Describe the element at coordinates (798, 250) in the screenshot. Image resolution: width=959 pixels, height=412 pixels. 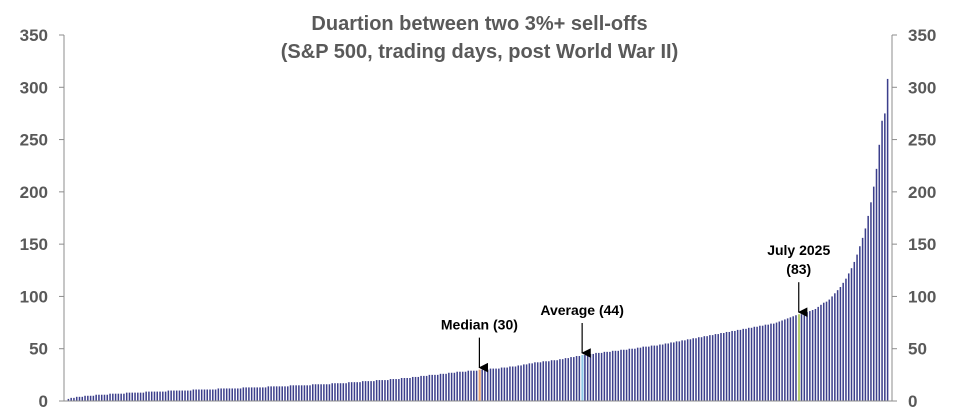
I see `annotation-label: July 2025` at that location.